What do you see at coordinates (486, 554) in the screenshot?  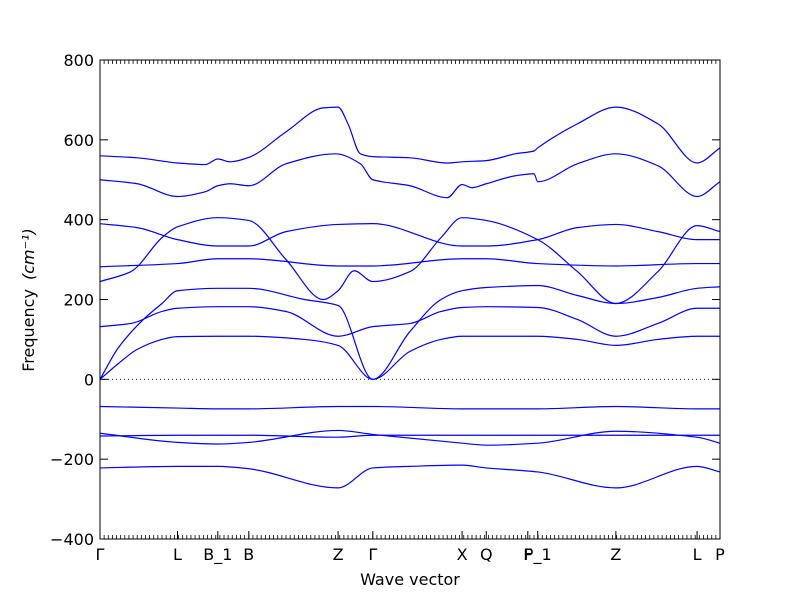 I see `x-tick-label: Q` at bounding box center [486, 554].